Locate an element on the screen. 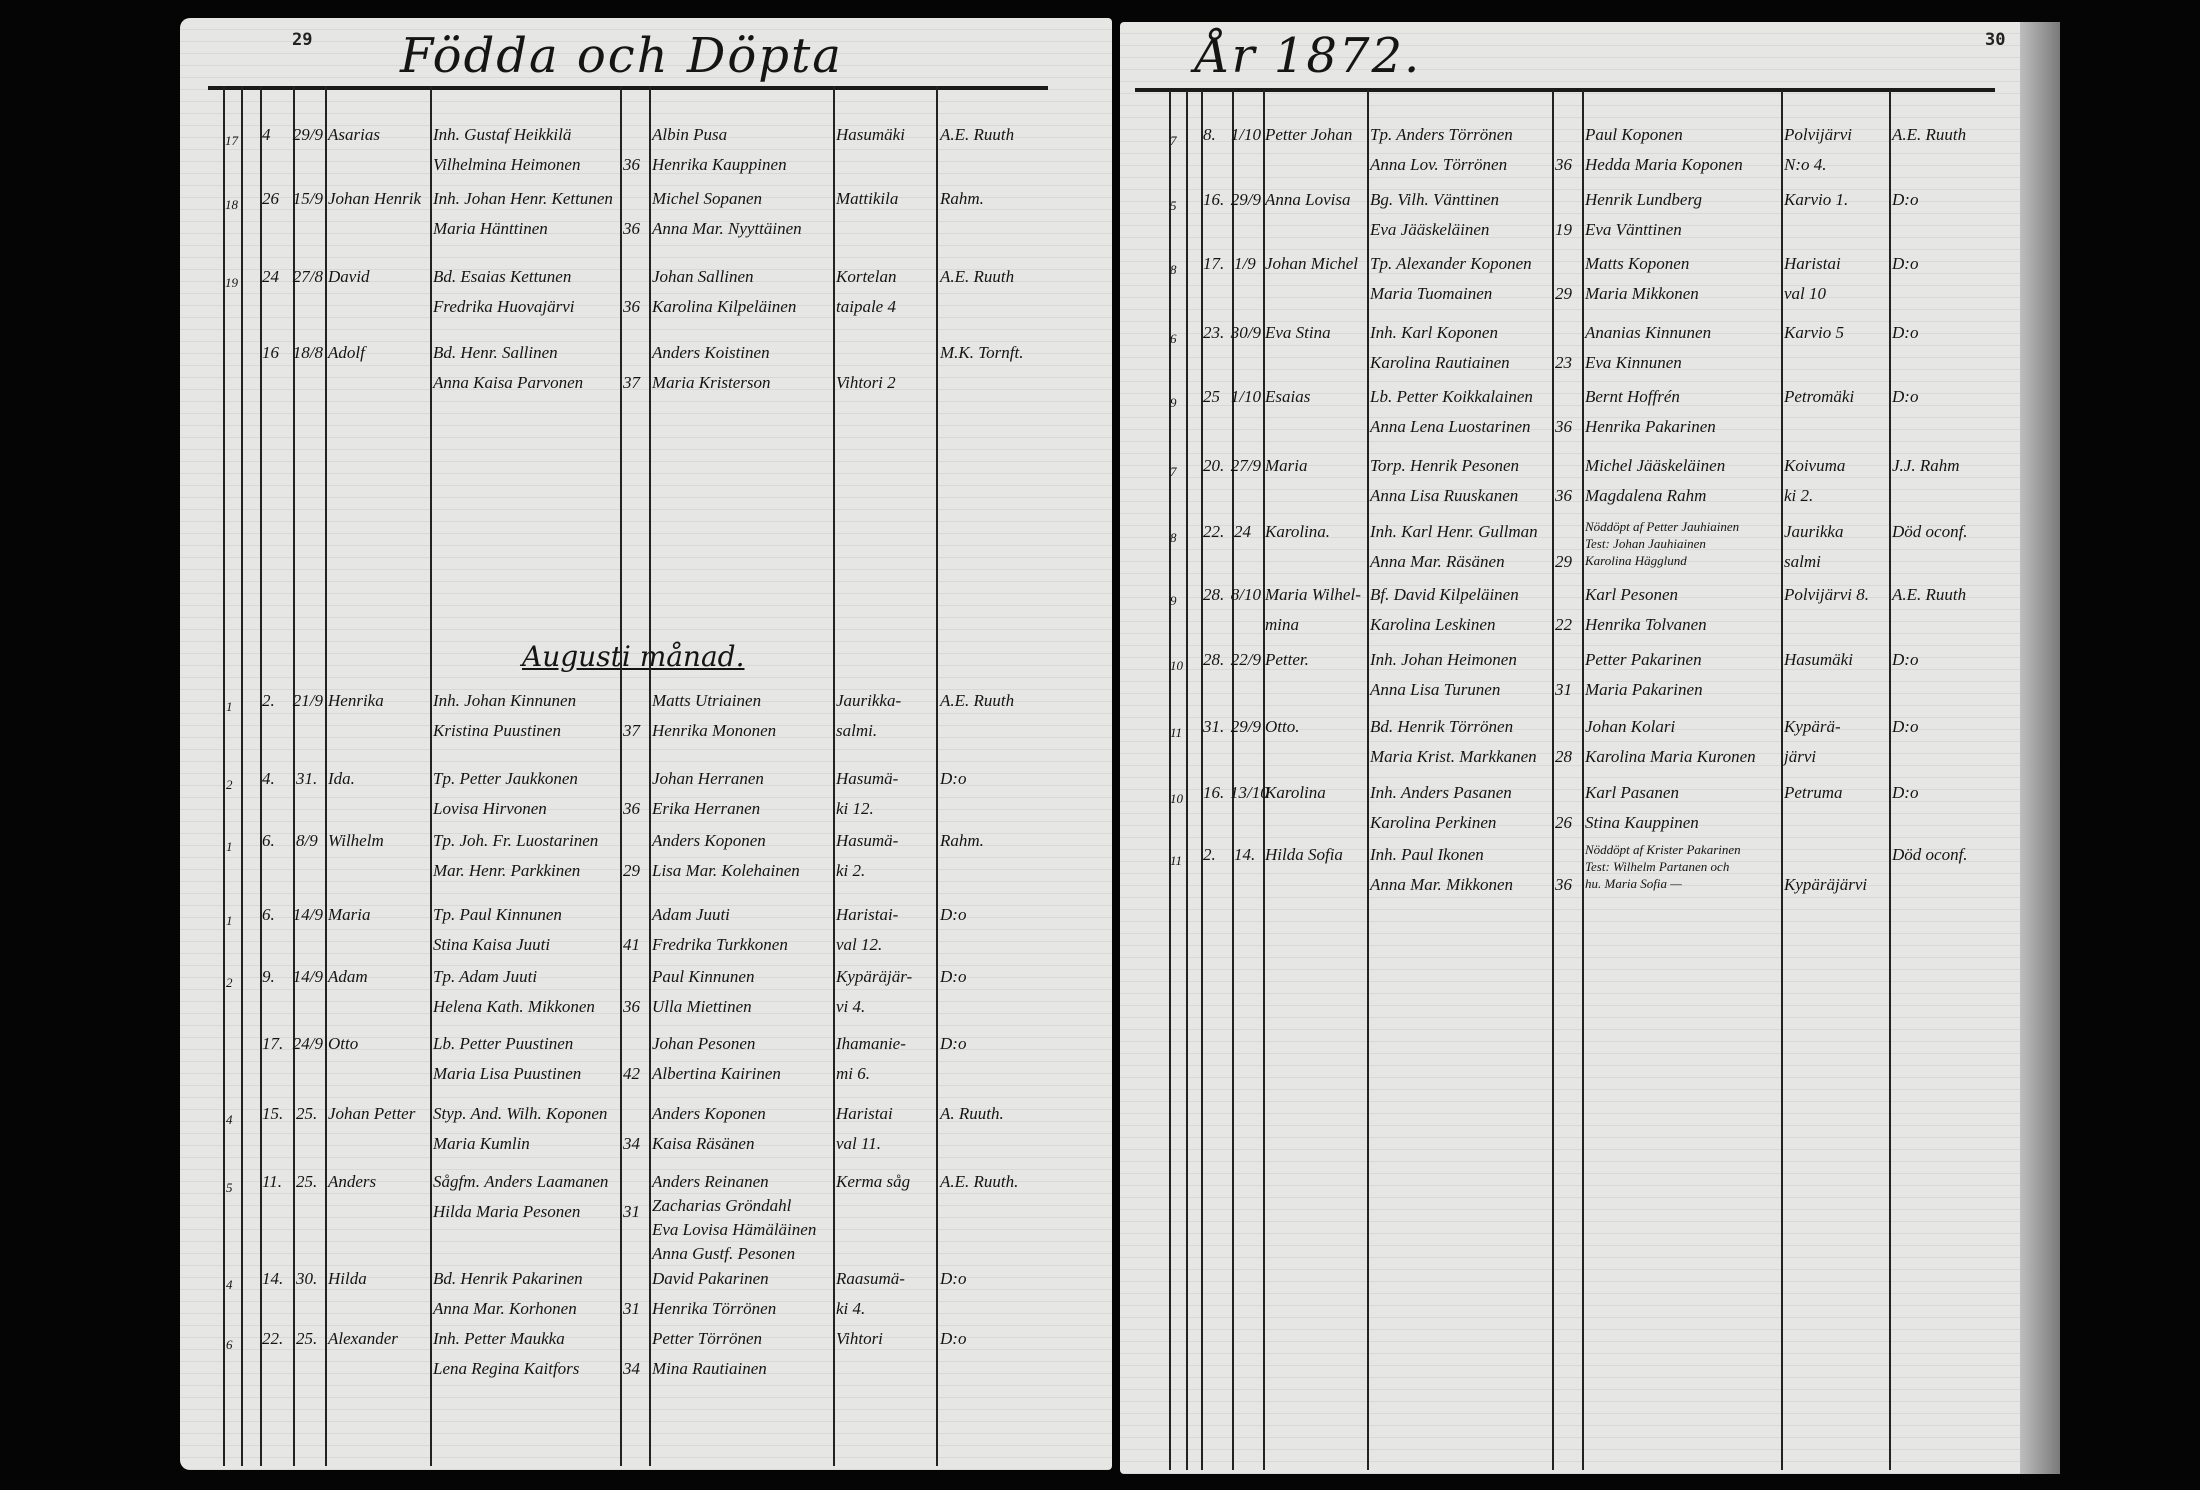 The image size is (2200, 1490). mother-name: Vilhelmina Heimonen is located at coordinates (507, 164).